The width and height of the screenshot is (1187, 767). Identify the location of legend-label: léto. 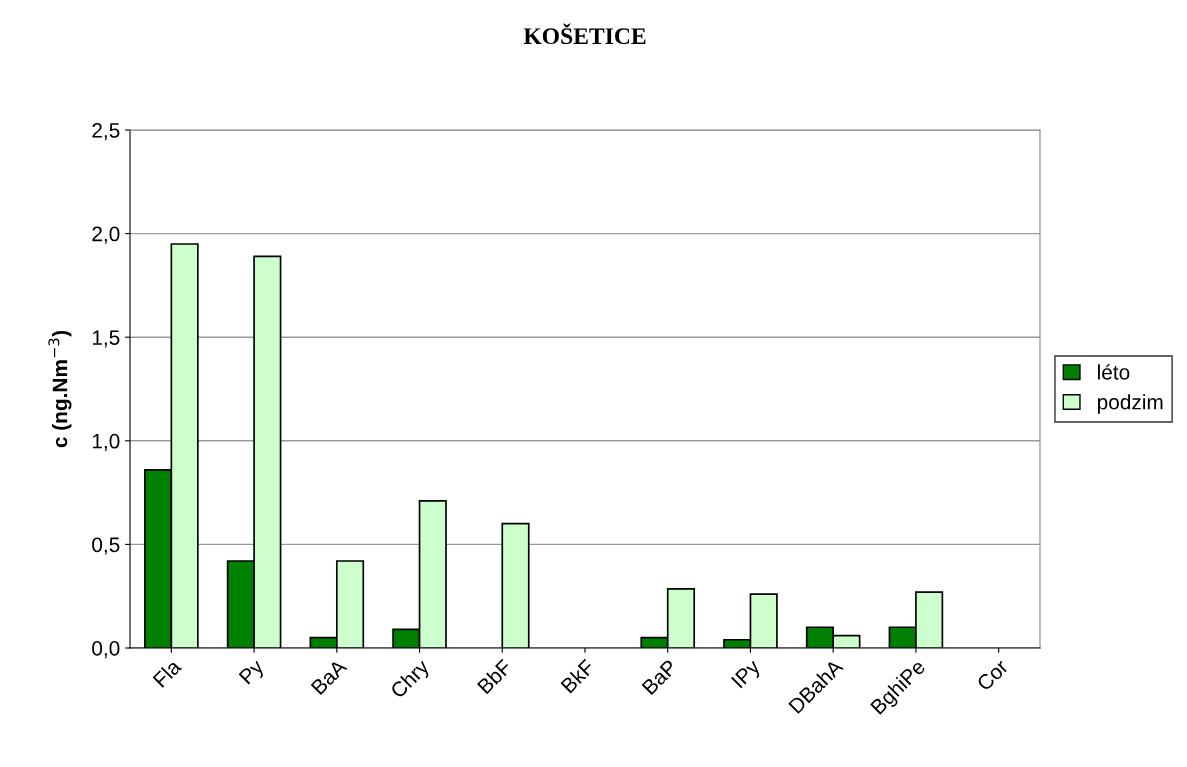
(1114, 372).